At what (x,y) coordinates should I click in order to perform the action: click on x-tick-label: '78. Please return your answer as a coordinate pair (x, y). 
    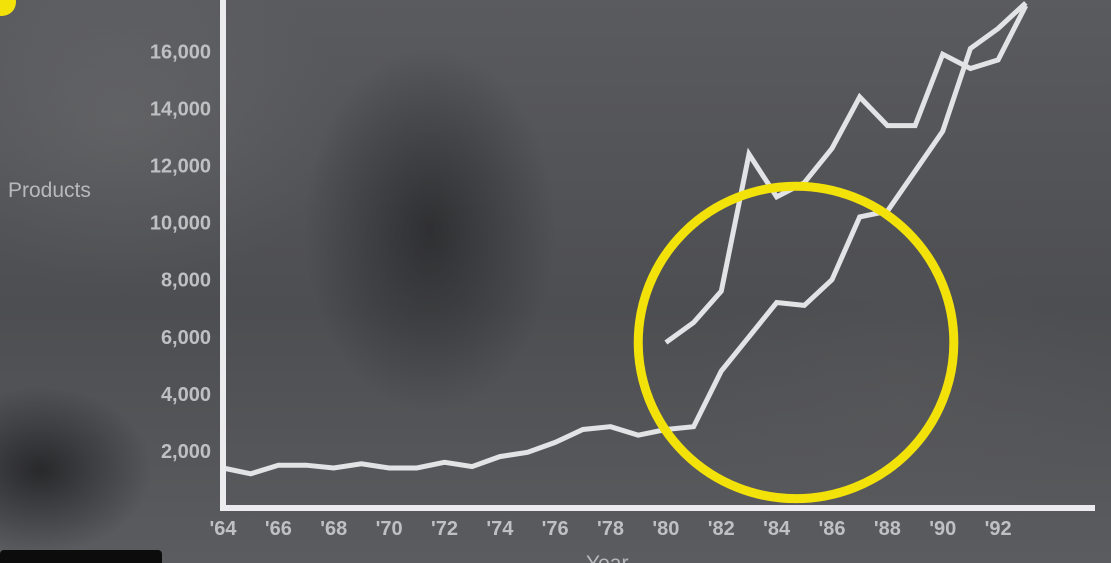
    Looking at the image, I should click on (610, 529).